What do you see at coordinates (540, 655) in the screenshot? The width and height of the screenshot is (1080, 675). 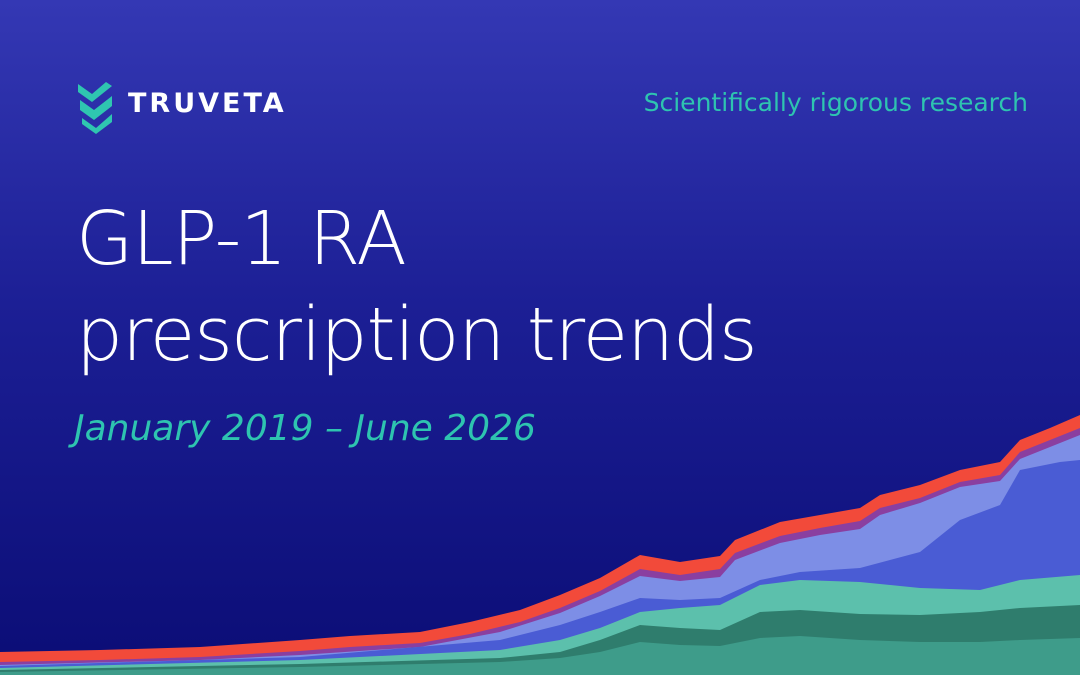 I see `area-layer` at bounding box center [540, 655].